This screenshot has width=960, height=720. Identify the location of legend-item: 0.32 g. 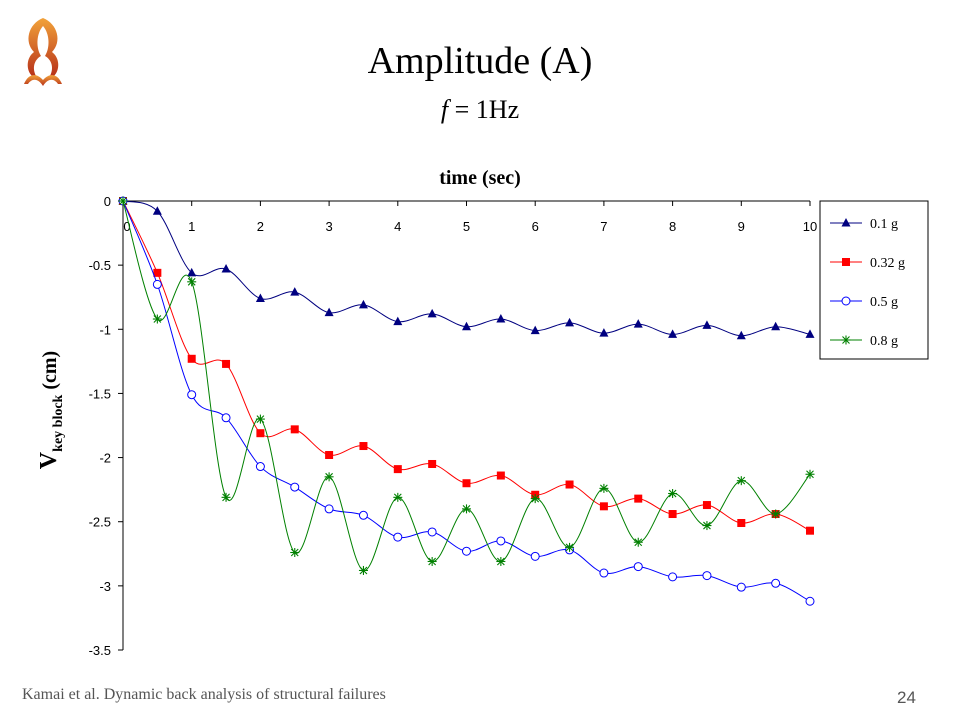
(867, 263).